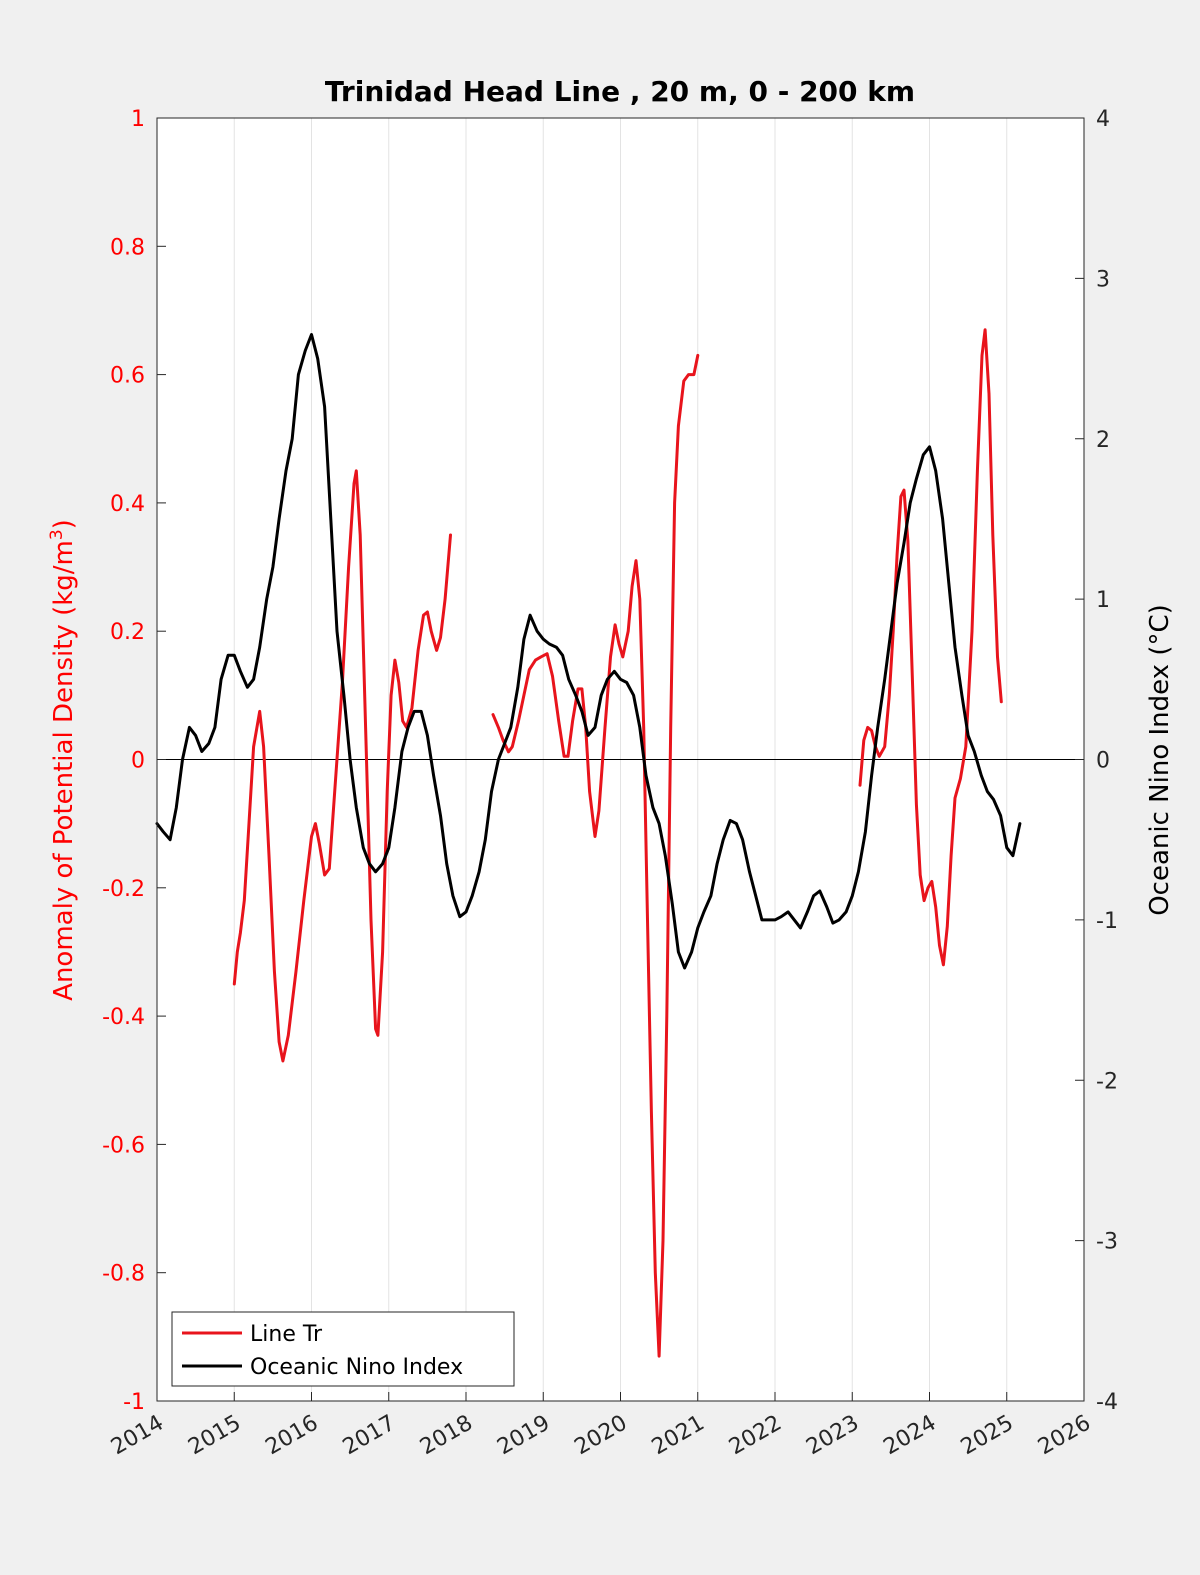  What do you see at coordinates (601, 1436) in the screenshot?
I see `x-tick-label: 2020` at bounding box center [601, 1436].